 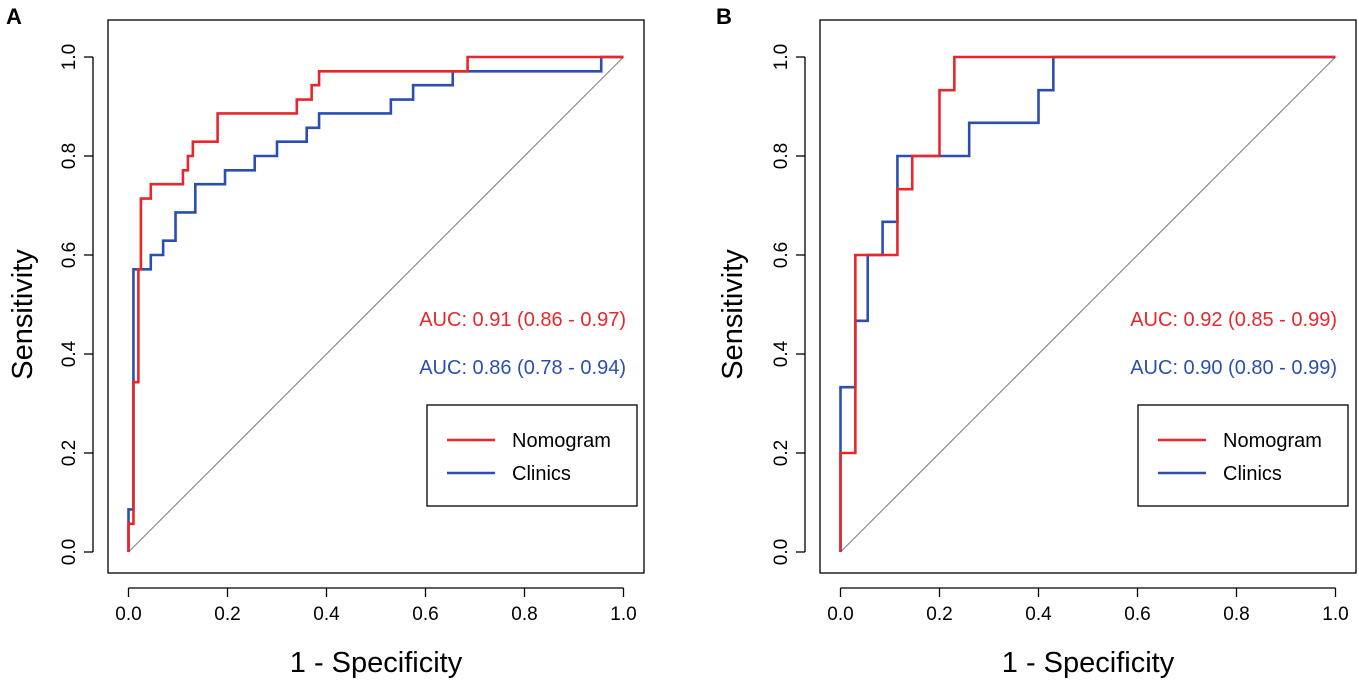 I want to click on auc-annotation-nomogram: AUC: 0.91 (0.86 - 0.97), so click(x=522, y=320).